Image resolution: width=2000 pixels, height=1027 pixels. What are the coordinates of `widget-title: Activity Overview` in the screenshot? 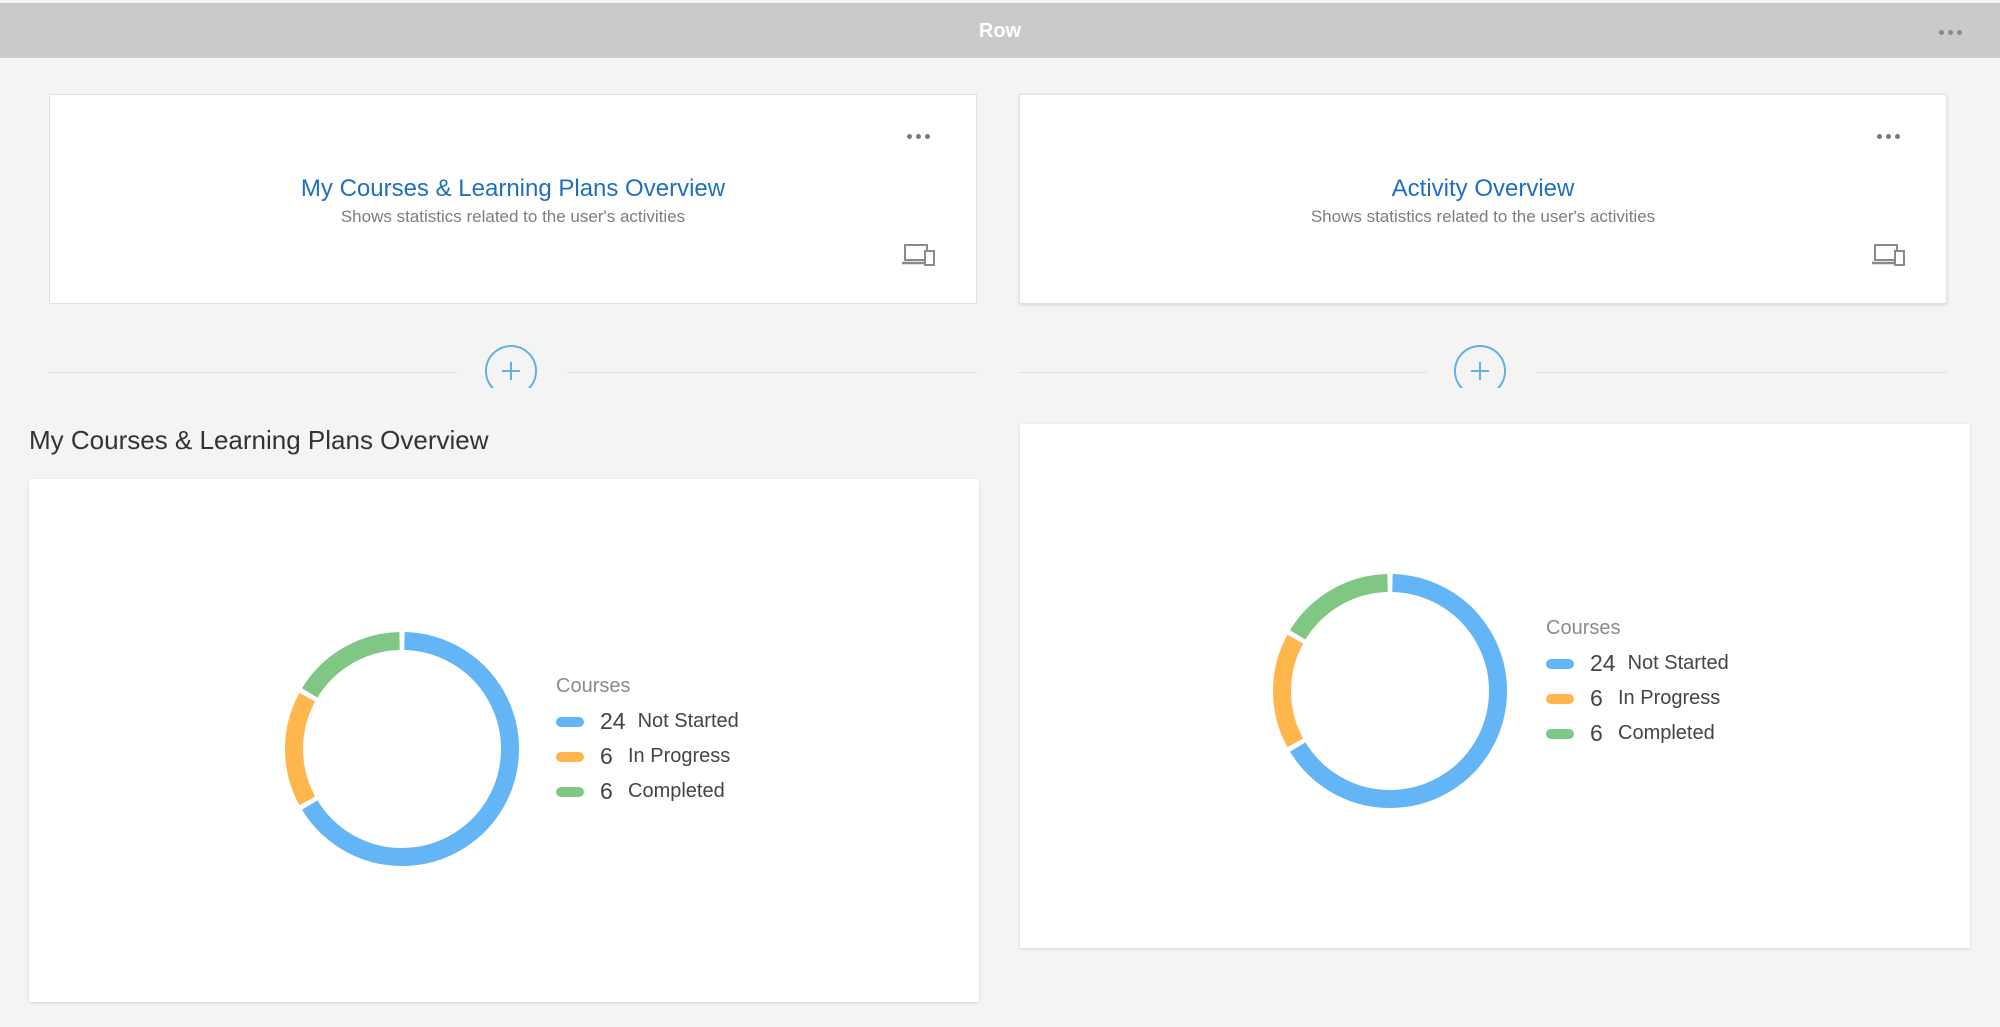 It's located at (1483, 188).